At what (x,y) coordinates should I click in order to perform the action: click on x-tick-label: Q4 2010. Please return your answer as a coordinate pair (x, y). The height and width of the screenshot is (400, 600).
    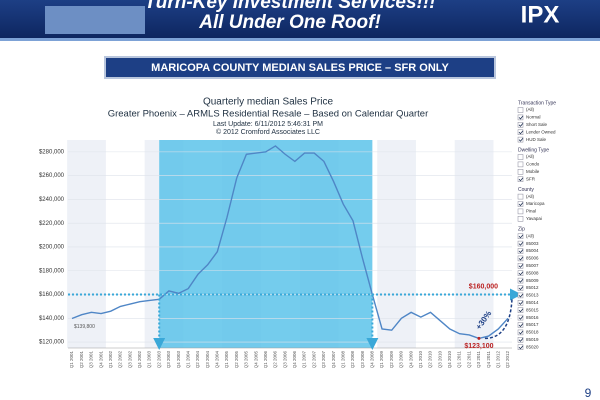
    Looking at the image, I should click on (449, 360).